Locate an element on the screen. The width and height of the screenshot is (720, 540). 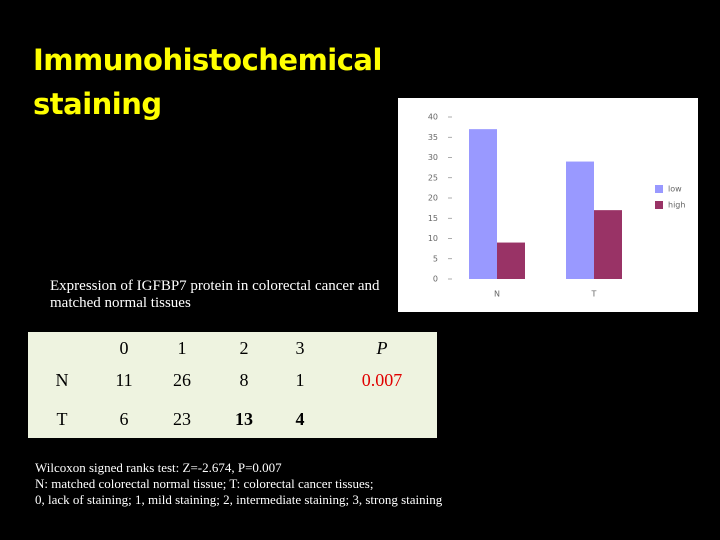
table-cell: 1 is located at coordinates (300, 380).